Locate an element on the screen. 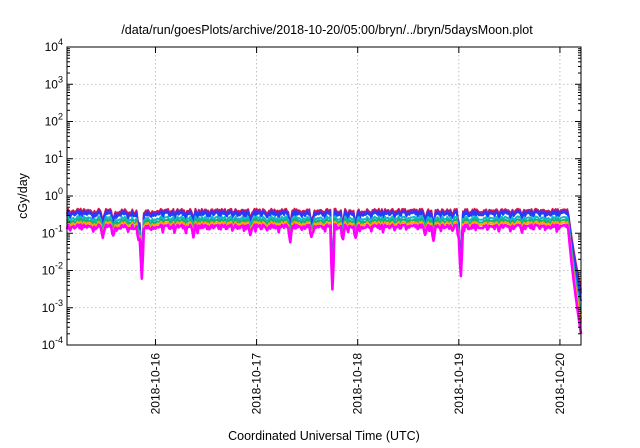 This screenshot has height=448, width=640. y-tick-label: 10¹ is located at coordinates (54, 157).